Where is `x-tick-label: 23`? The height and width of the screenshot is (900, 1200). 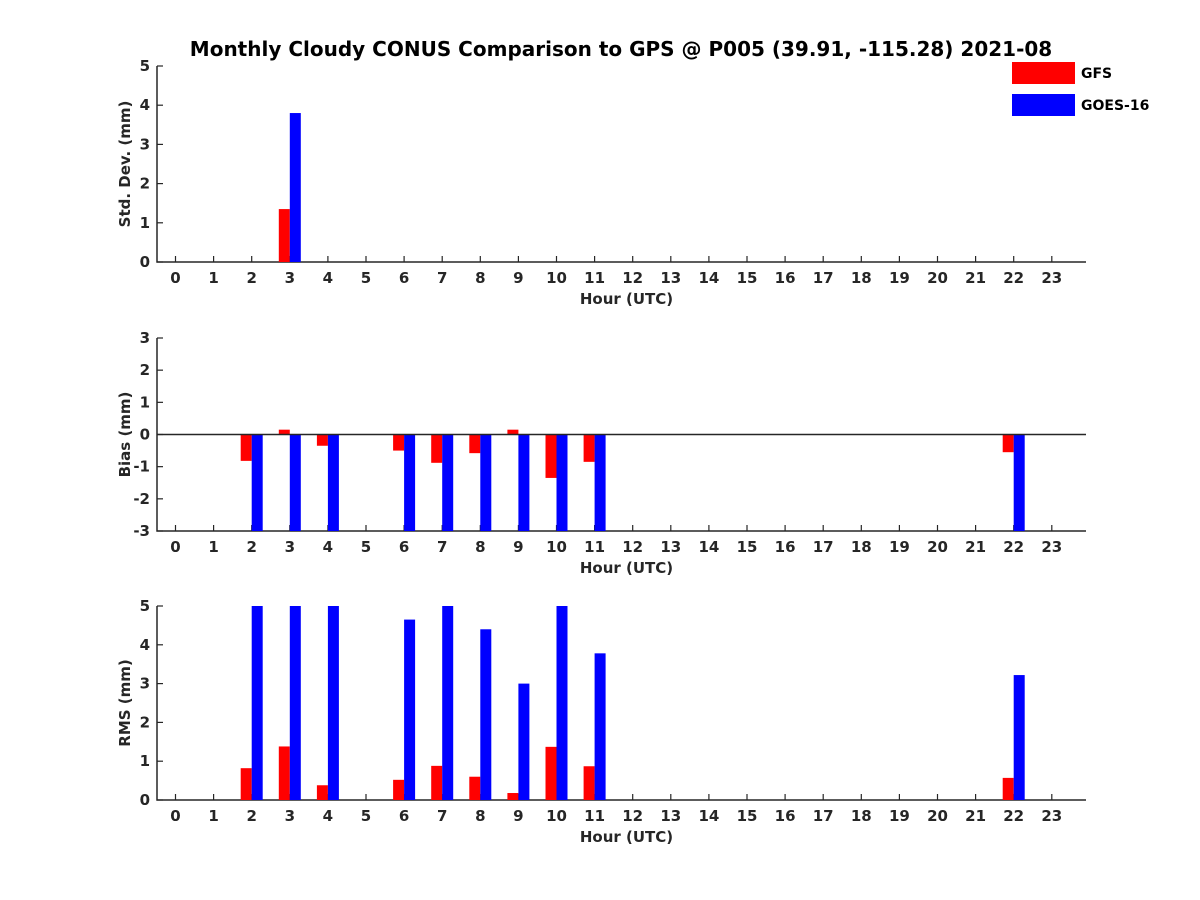
x-tick-label: 23 is located at coordinates (1051, 816).